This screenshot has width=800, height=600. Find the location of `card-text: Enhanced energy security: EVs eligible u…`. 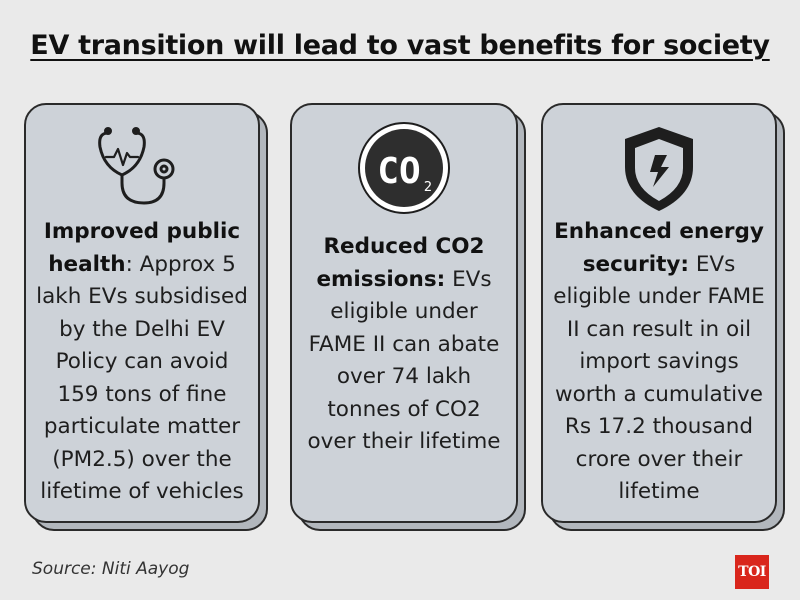

card-text: Enhanced energy security: EVs eligible u… is located at coordinates (659, 362).